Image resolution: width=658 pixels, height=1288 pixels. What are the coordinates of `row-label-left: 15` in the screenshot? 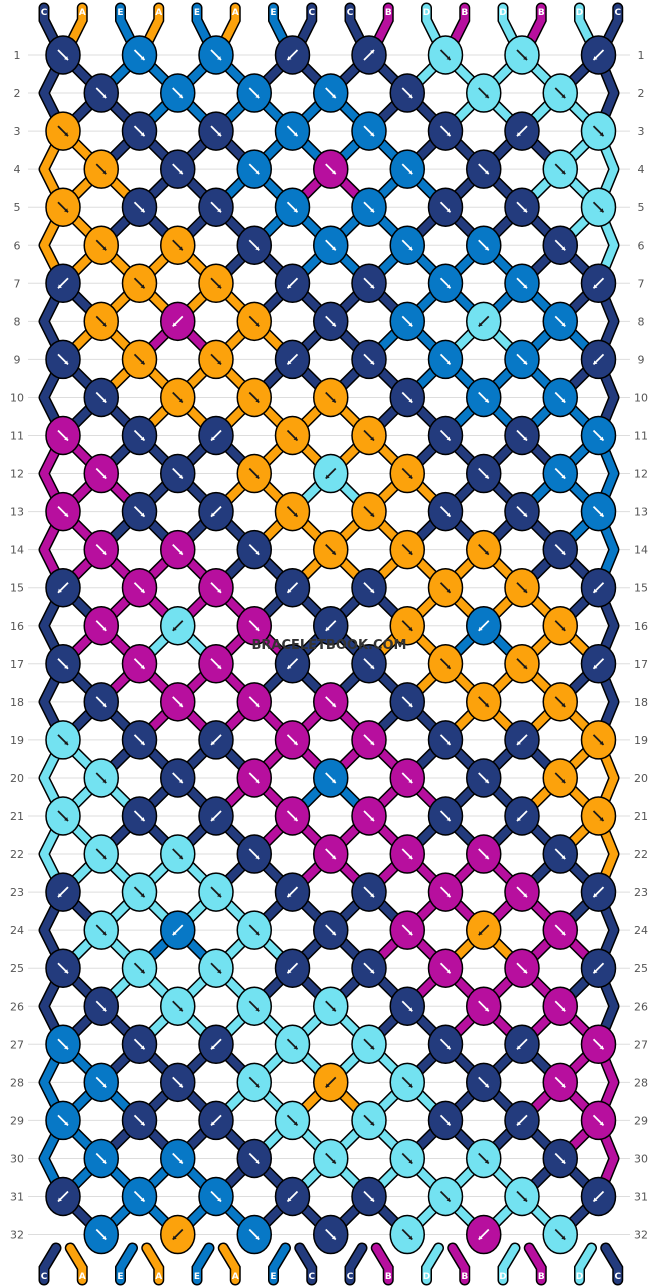 It's located at (17, 588).